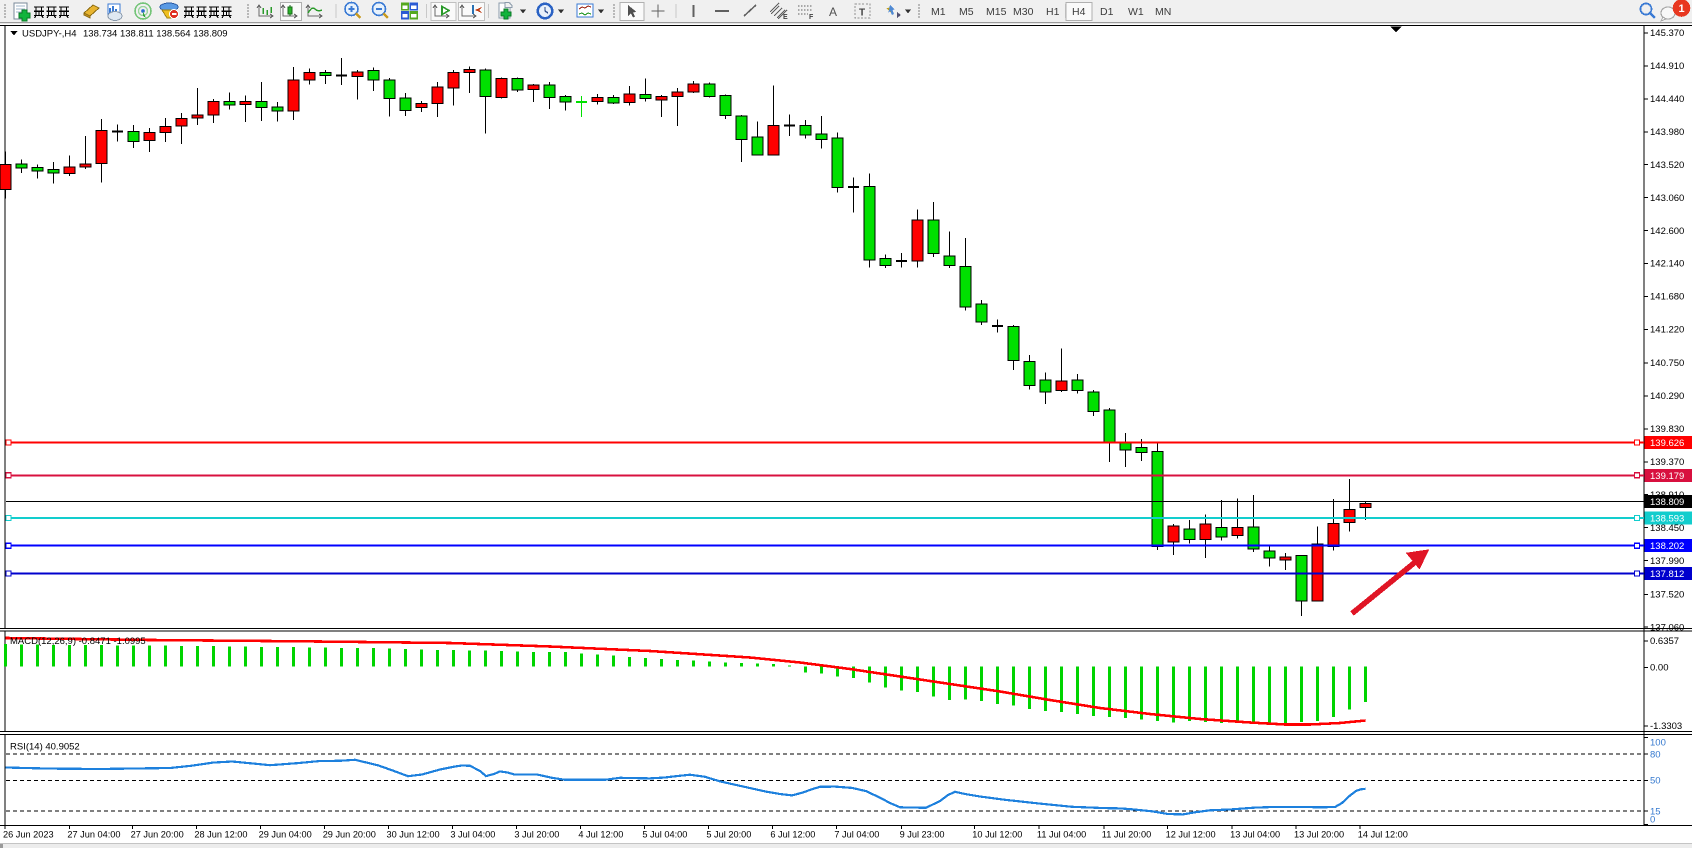 Image resolution: width=1692 pixels, height=848 pixels. I want to click on svg-text: A, so click(833, 12).